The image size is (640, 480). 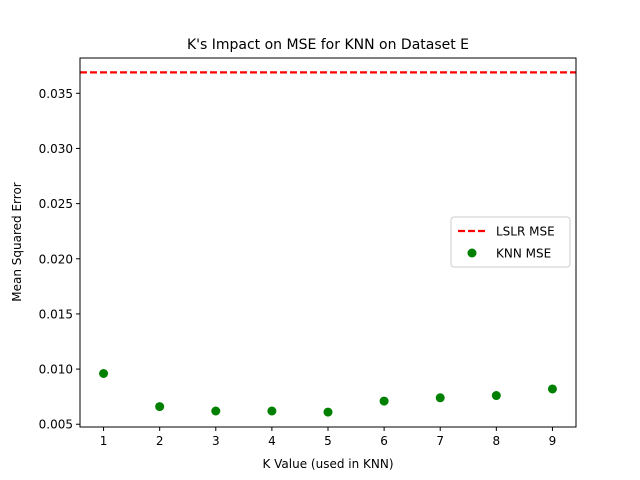 I want to click on y-axis-label: Mean Squared Error, so click(x=17, y=242).